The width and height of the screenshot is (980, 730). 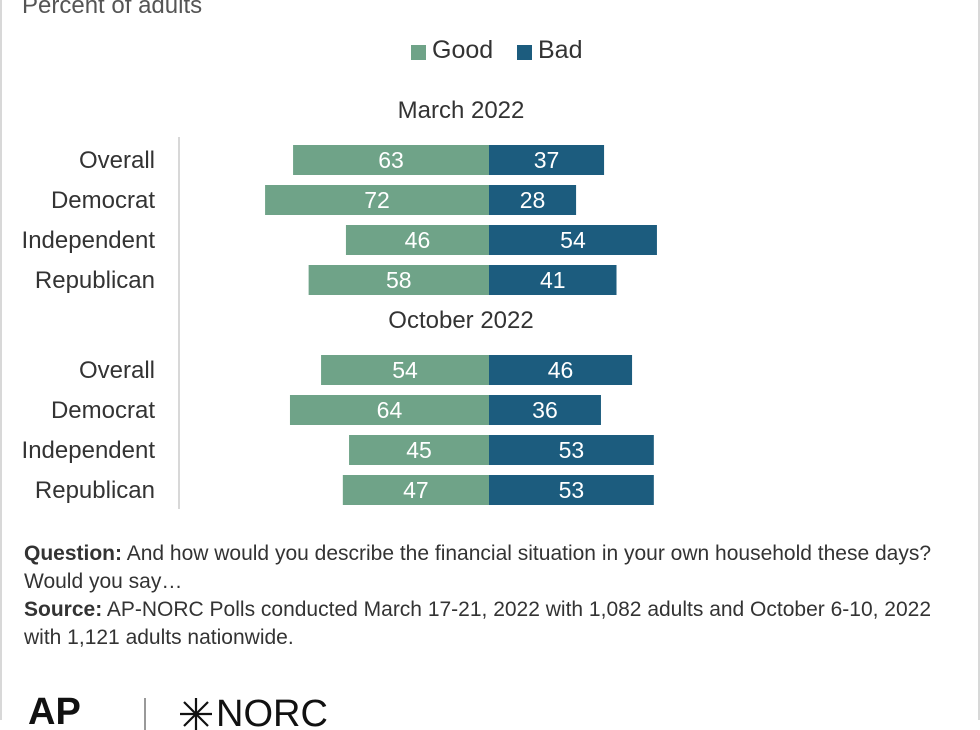 I want to click on frame-right-border, so click(x=979, y=360).